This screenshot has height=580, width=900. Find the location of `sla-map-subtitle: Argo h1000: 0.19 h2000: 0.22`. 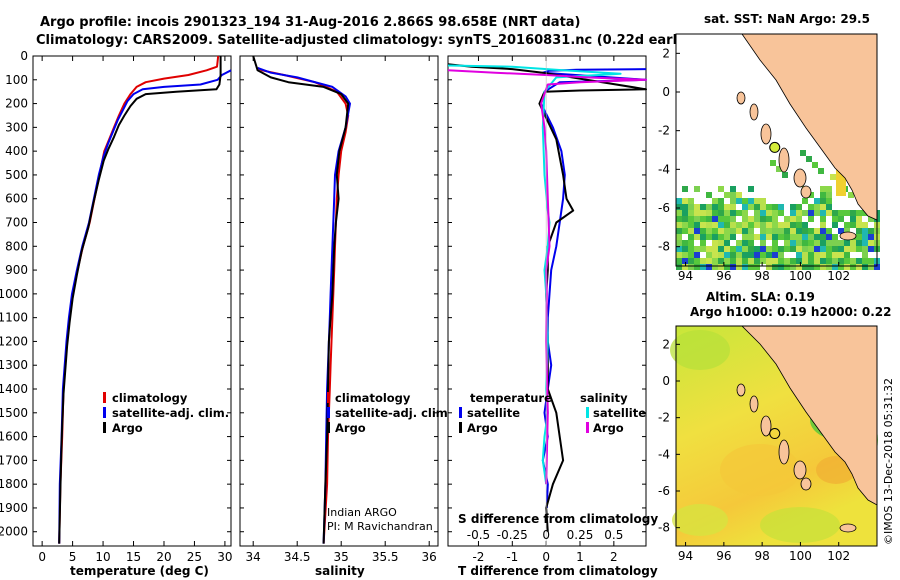

sla-map-subtitle: Argo h1000: 0.19 h2000: 0.22 is located at coordinates (790, 312).